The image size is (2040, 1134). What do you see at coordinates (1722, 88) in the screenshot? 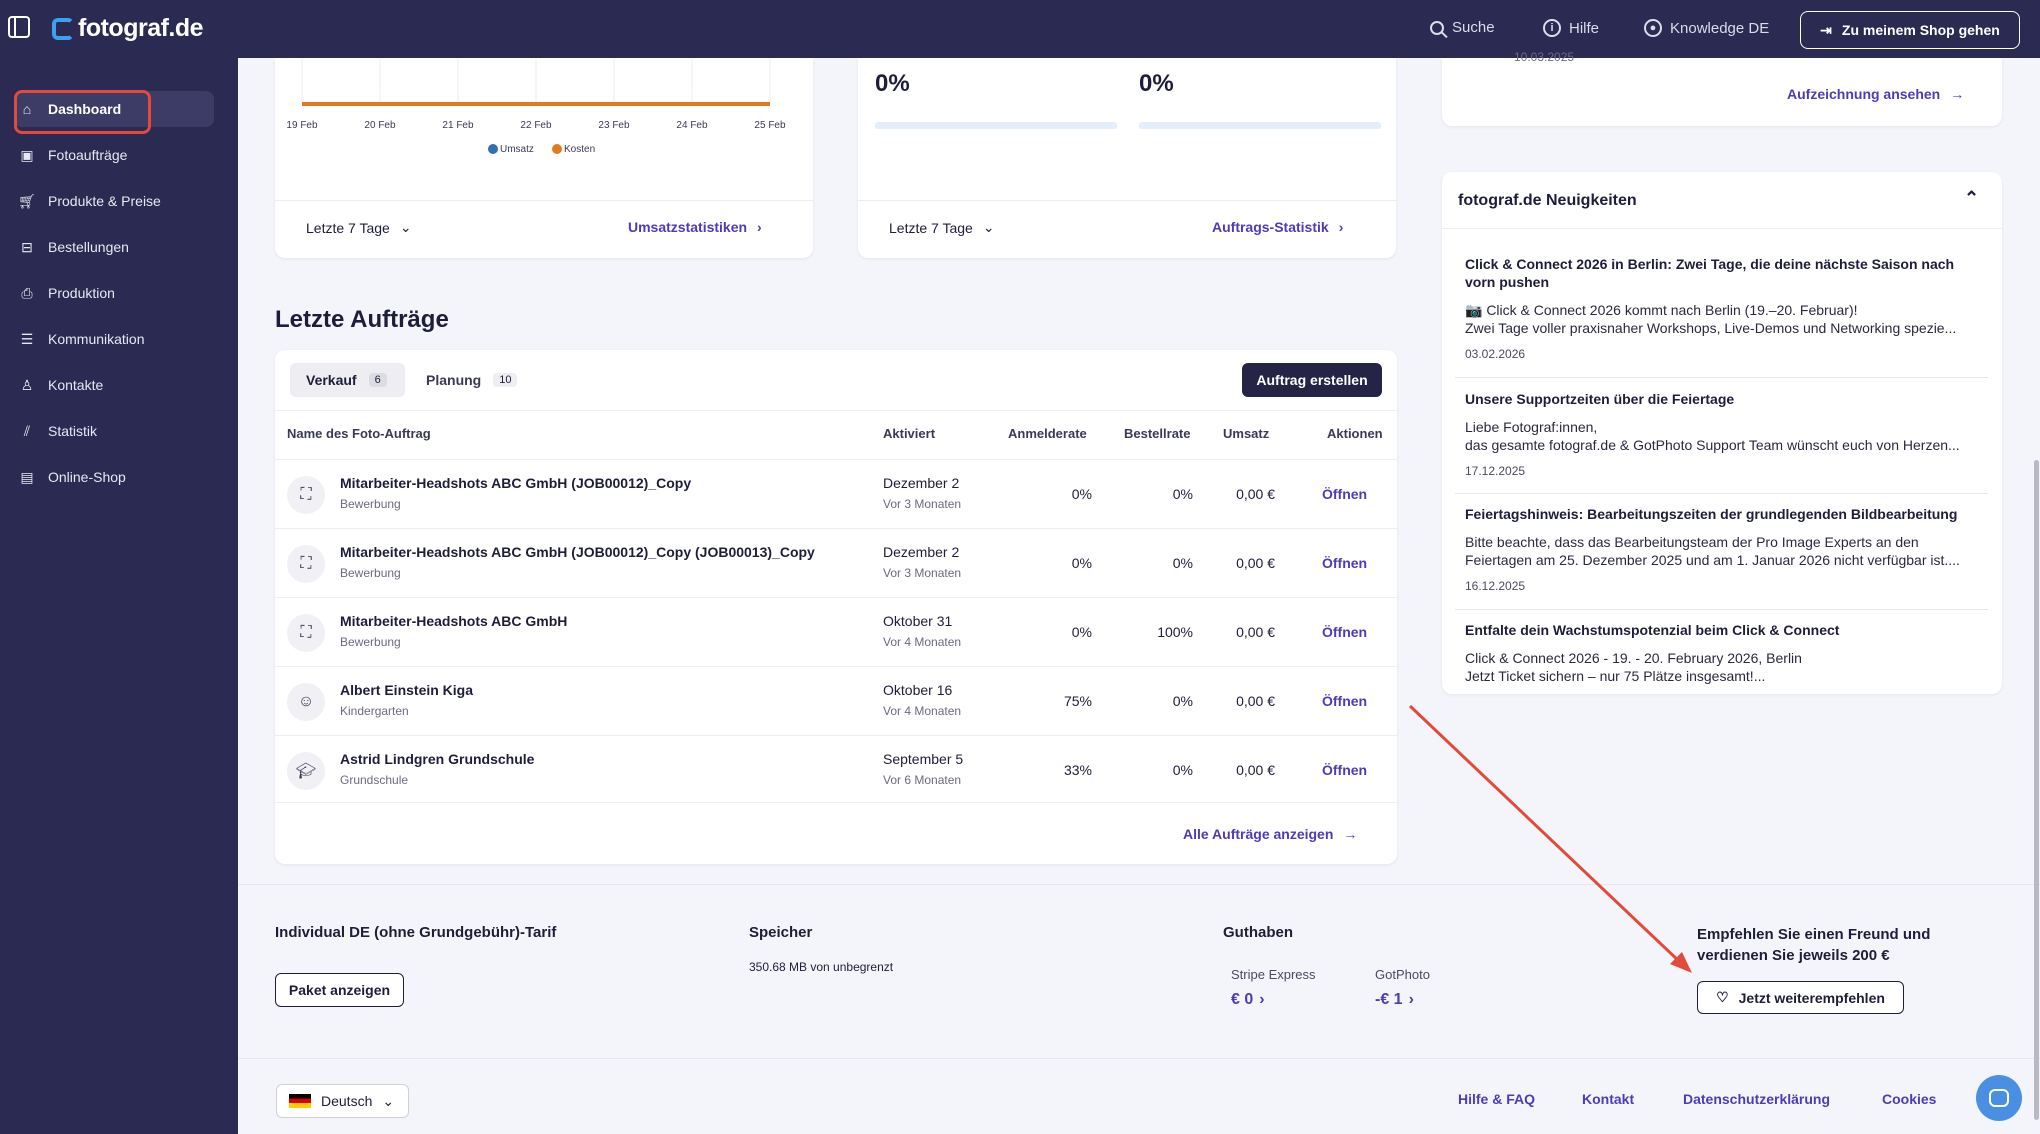
I see `recording-card: 10.03.2025 Aufzeichnung ansehen →` at bounding box center [1722, 88].